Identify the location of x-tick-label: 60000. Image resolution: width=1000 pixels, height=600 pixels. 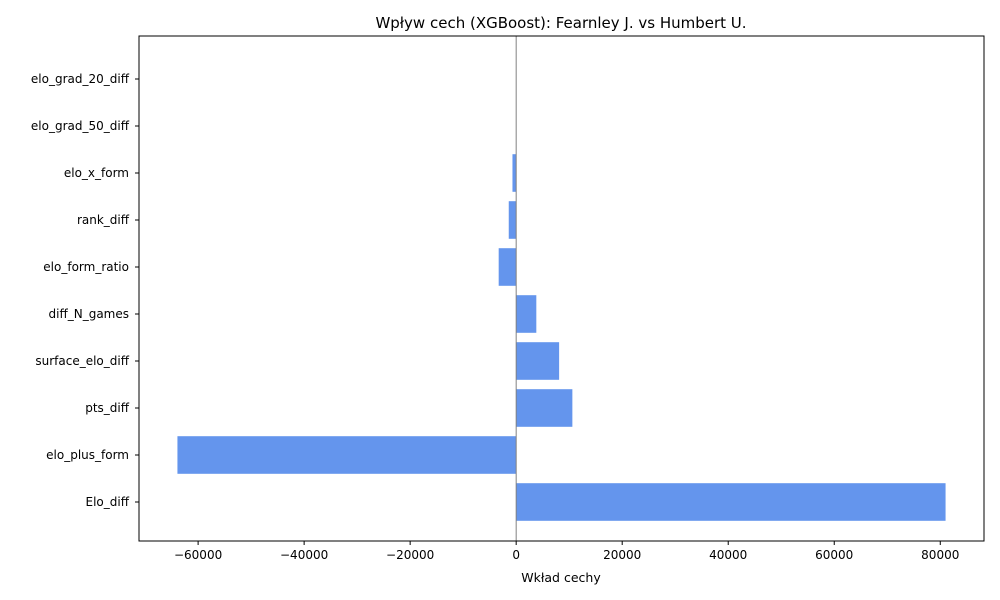
(834, 555).